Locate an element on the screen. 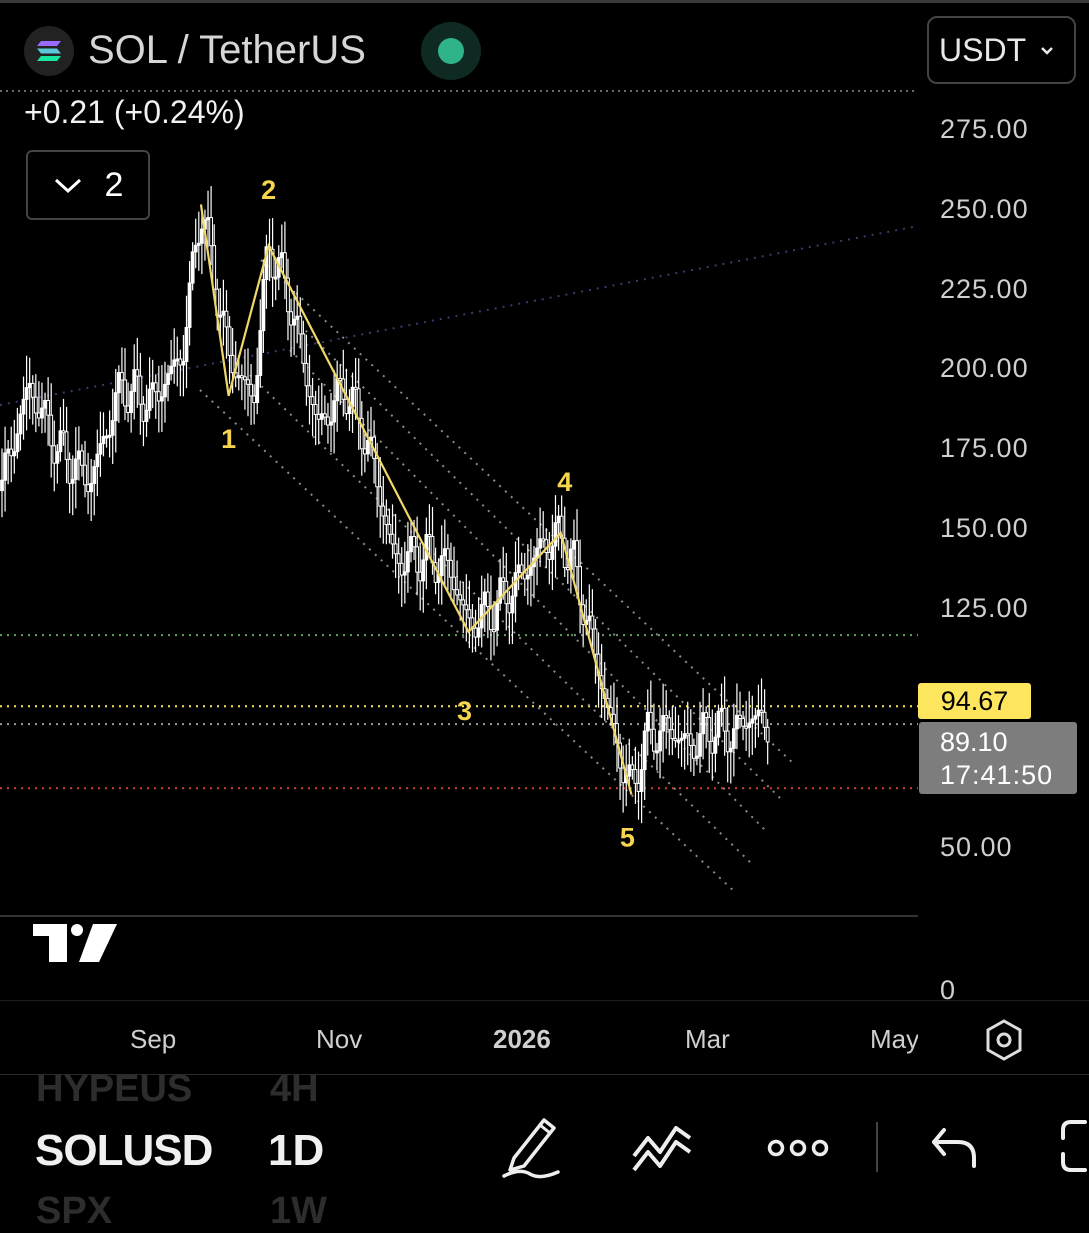 This screenshot has width=1089, height=1233. undo-icon is located at coordinates (954, 1144).